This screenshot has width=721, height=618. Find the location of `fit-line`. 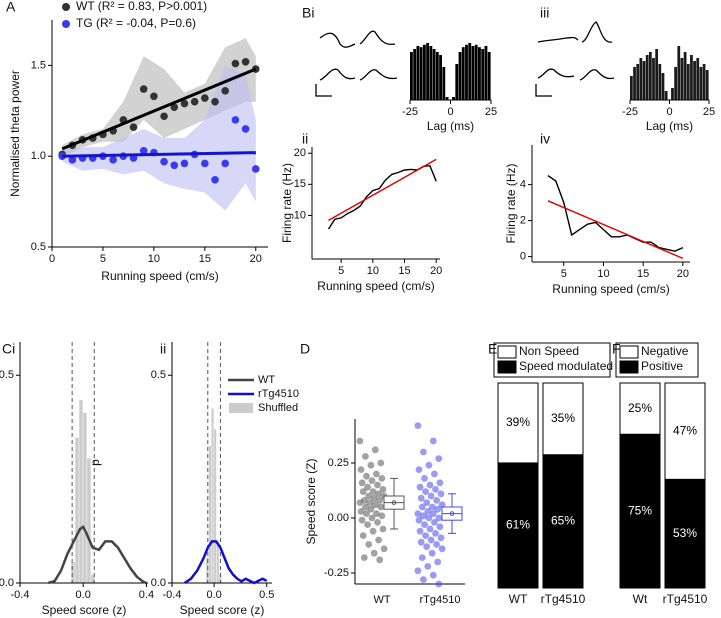

fit-line is located at coordinates (159, 154).